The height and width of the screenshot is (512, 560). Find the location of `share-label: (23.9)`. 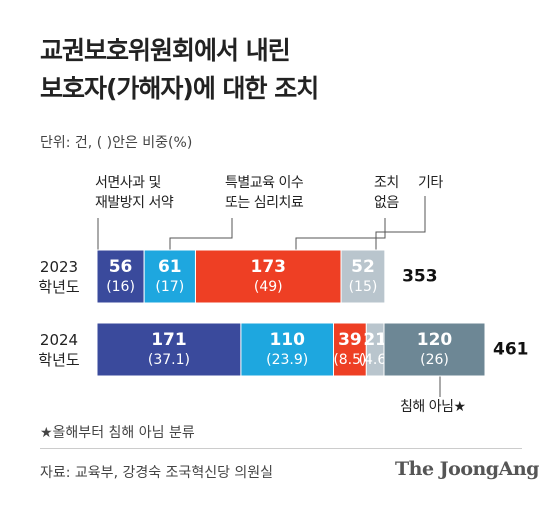

share-label: (23.9) is located at coordinates (287, 360).